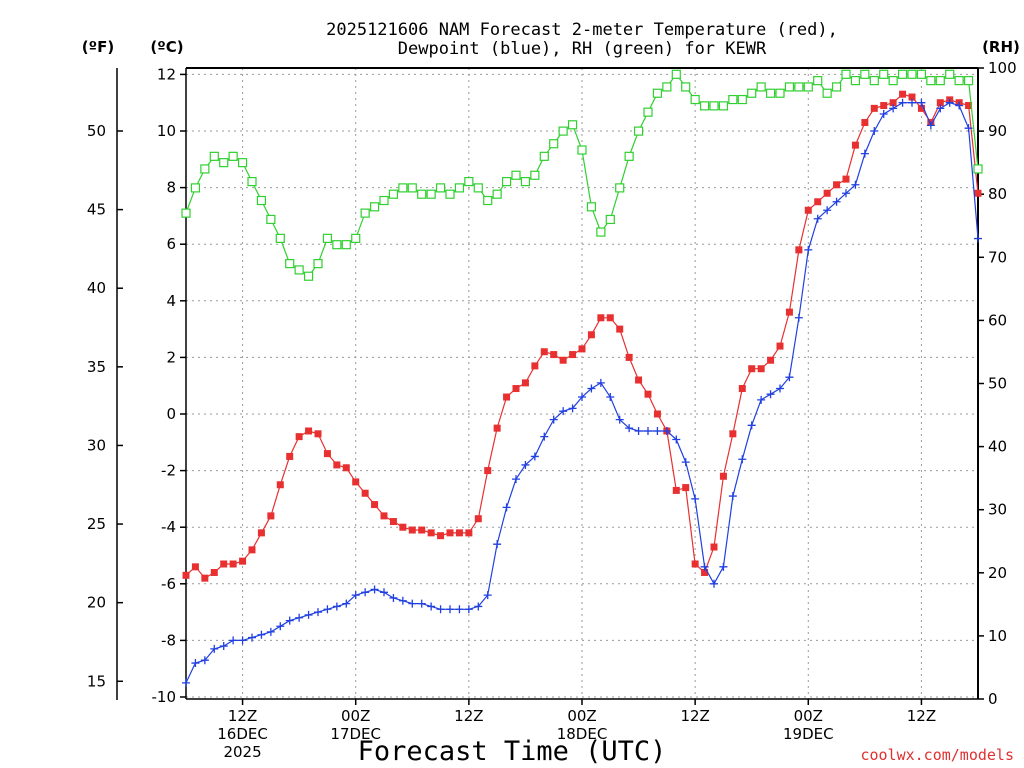 The image size is (1024, 768). I want to click on x-tick-label: 00Z, so click(808, 716).